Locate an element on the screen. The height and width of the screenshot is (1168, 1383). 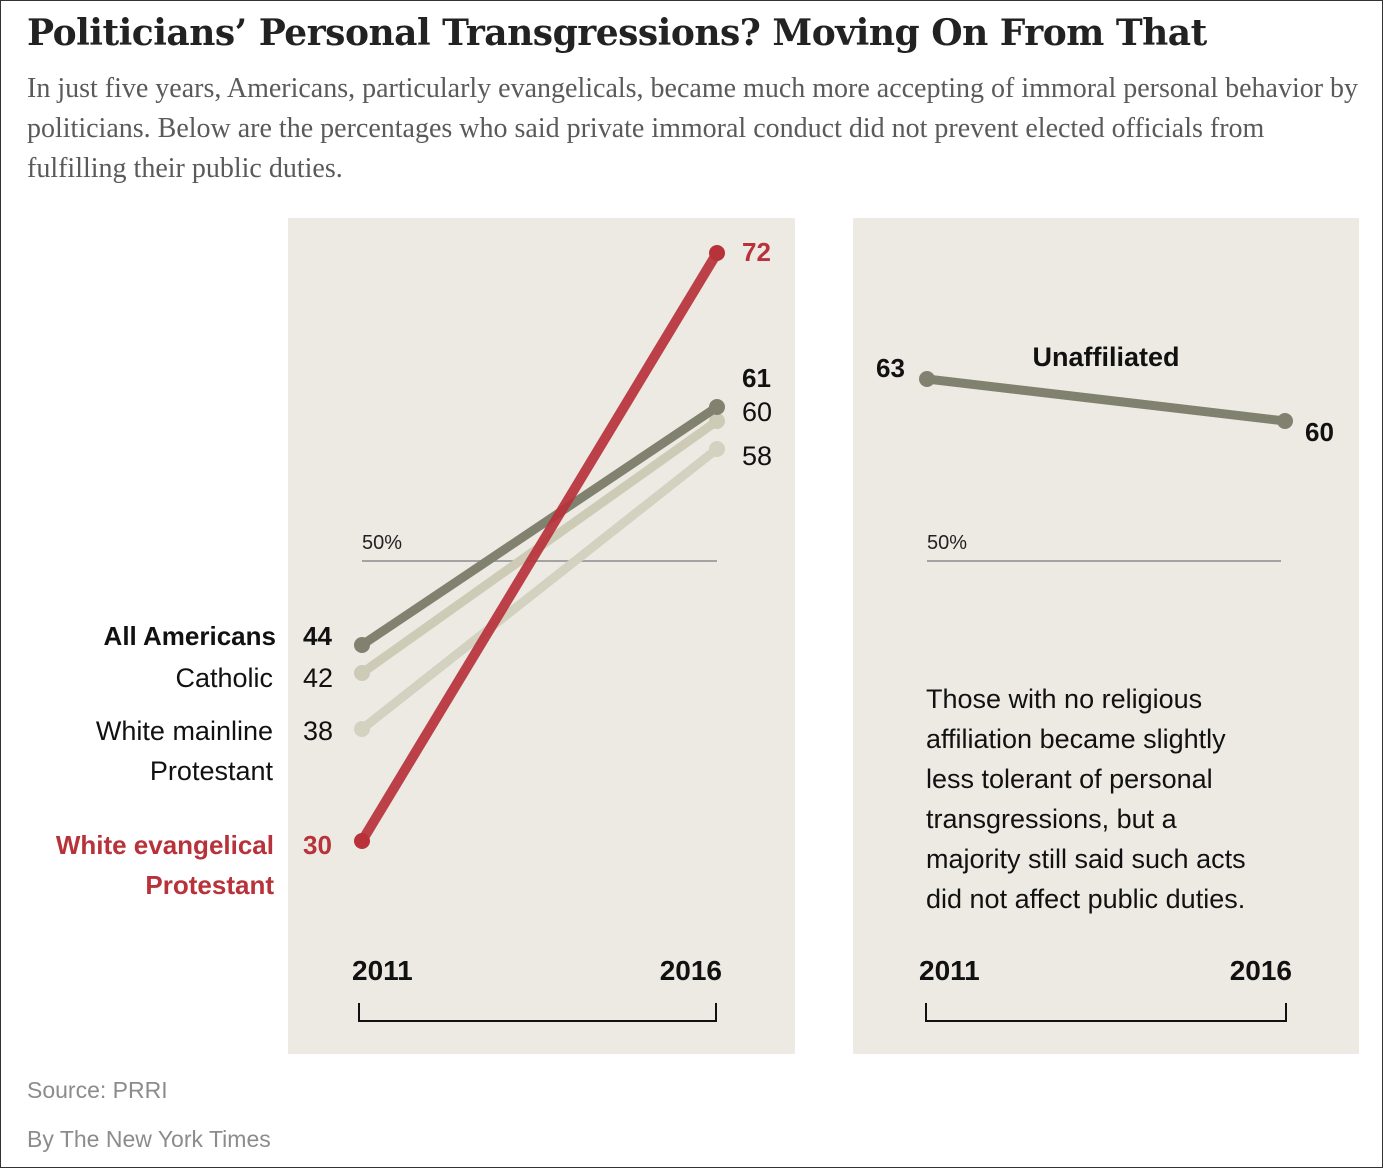
x-axis-bracket-right is located at coordinates (1106, 1012).